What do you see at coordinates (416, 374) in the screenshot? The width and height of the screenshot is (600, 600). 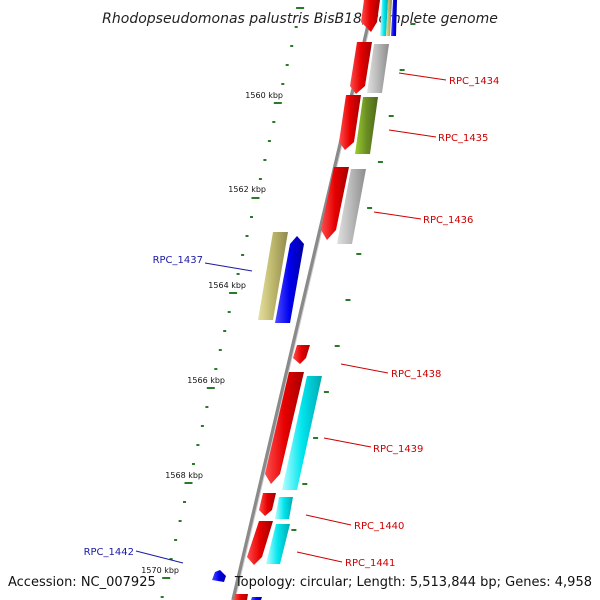 I see `gene-label-rpc-1438: RPC_1438` at bounding box center [416, 374].